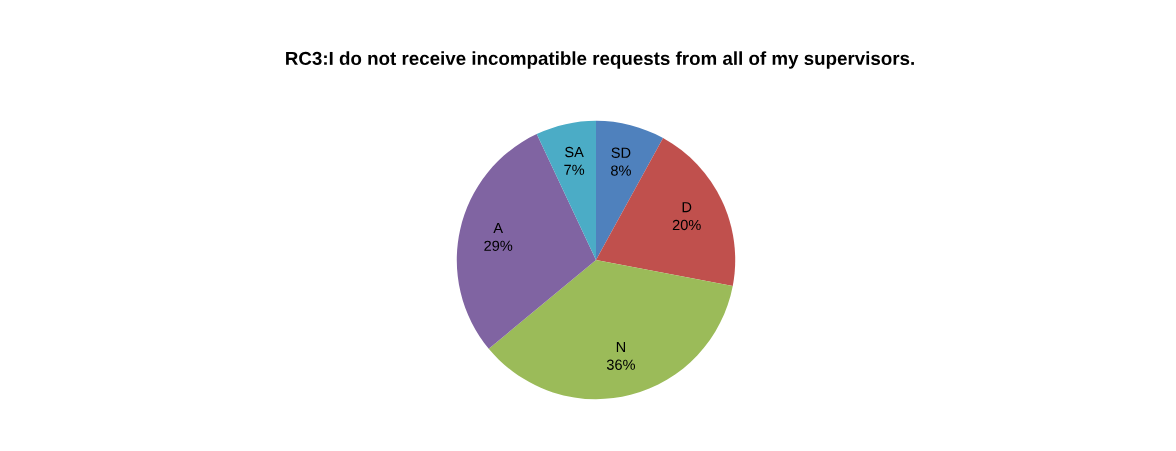 This screenshot has height=451, width=1176. Describe the element at coordinates (687, 207) in the screenshot. I see `slice-label: D` at that location.